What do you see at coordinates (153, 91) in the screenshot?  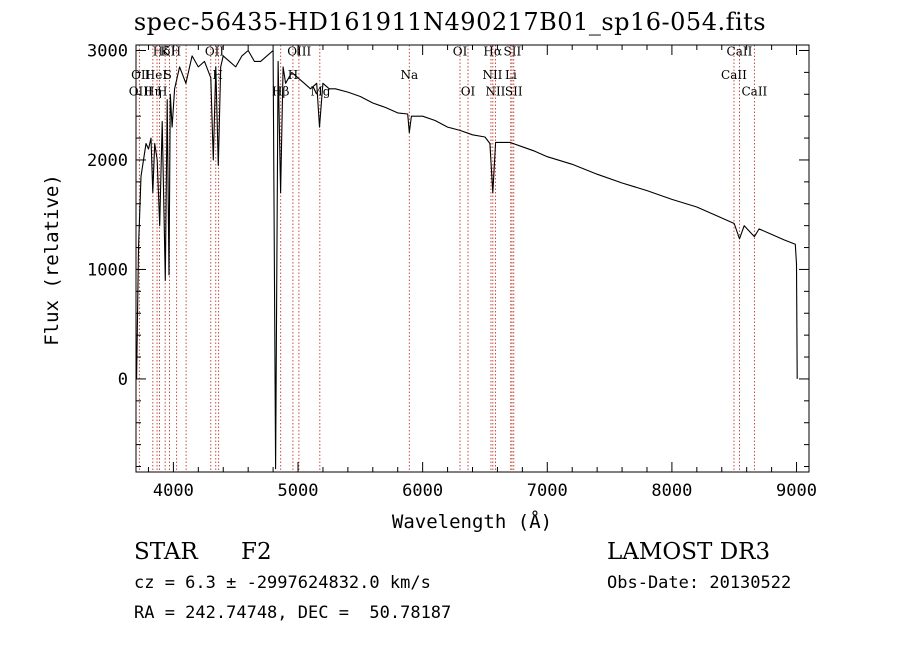 I see `emission-line-label: Hη` at bounding box center [153, 91].